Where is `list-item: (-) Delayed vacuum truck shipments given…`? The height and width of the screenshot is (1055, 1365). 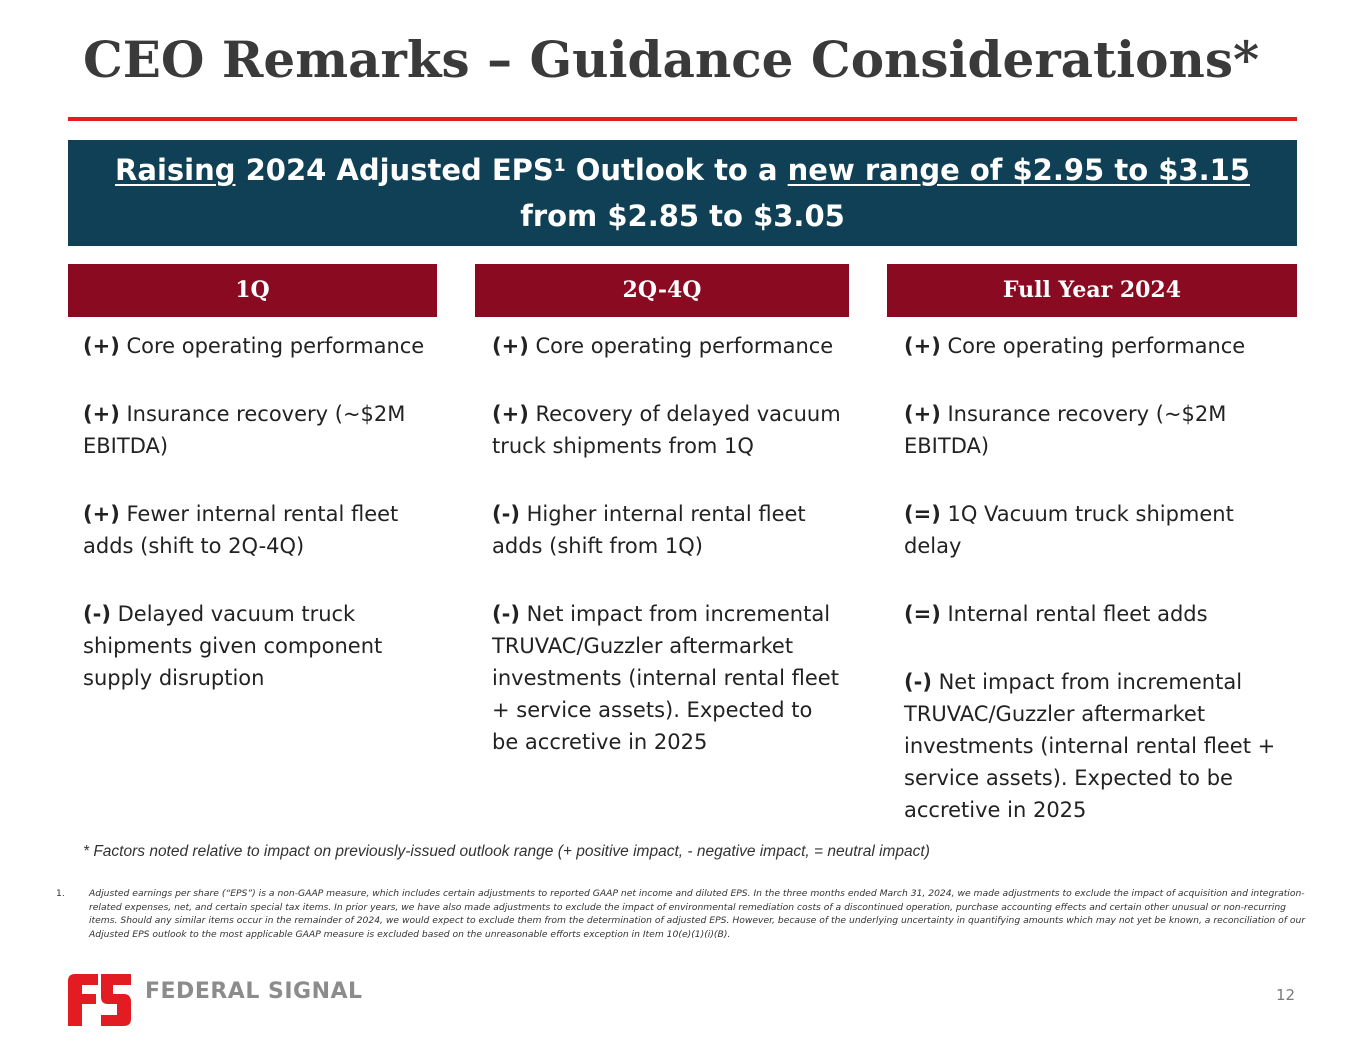 list-item: (-) Delayed vacuum truck shipments given… is located at coordinates (258, 646).